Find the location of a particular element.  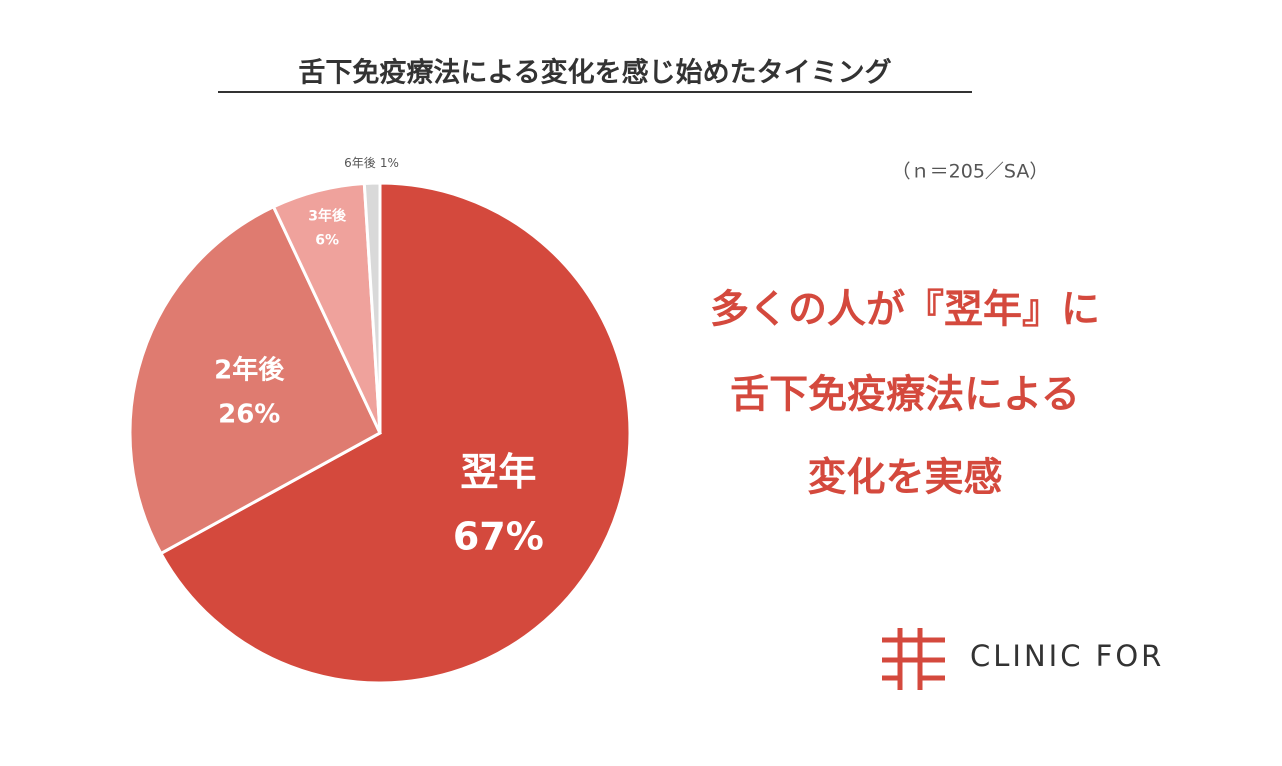

headline: 変化を実感 is located at coordinates (904, 478).